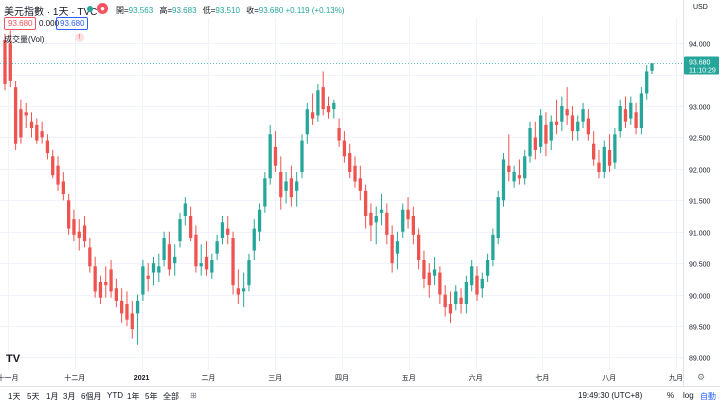  Describe the element at coordinates (142, 378) in the screenshot. I see `x-tick-label: 2021` at that location.